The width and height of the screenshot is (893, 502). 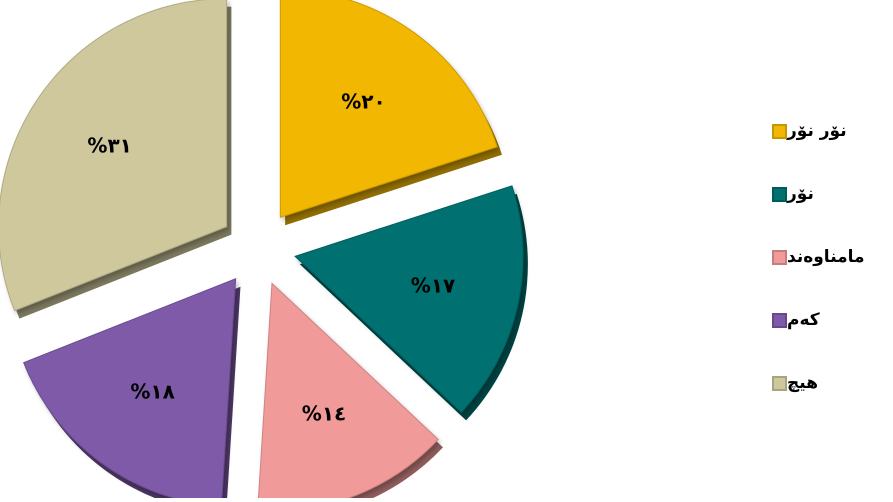 What do you see at coordinates (826, 257) in the screenshot?
I see `legend-label: مامناوەند` at bounding box center [826, 257].